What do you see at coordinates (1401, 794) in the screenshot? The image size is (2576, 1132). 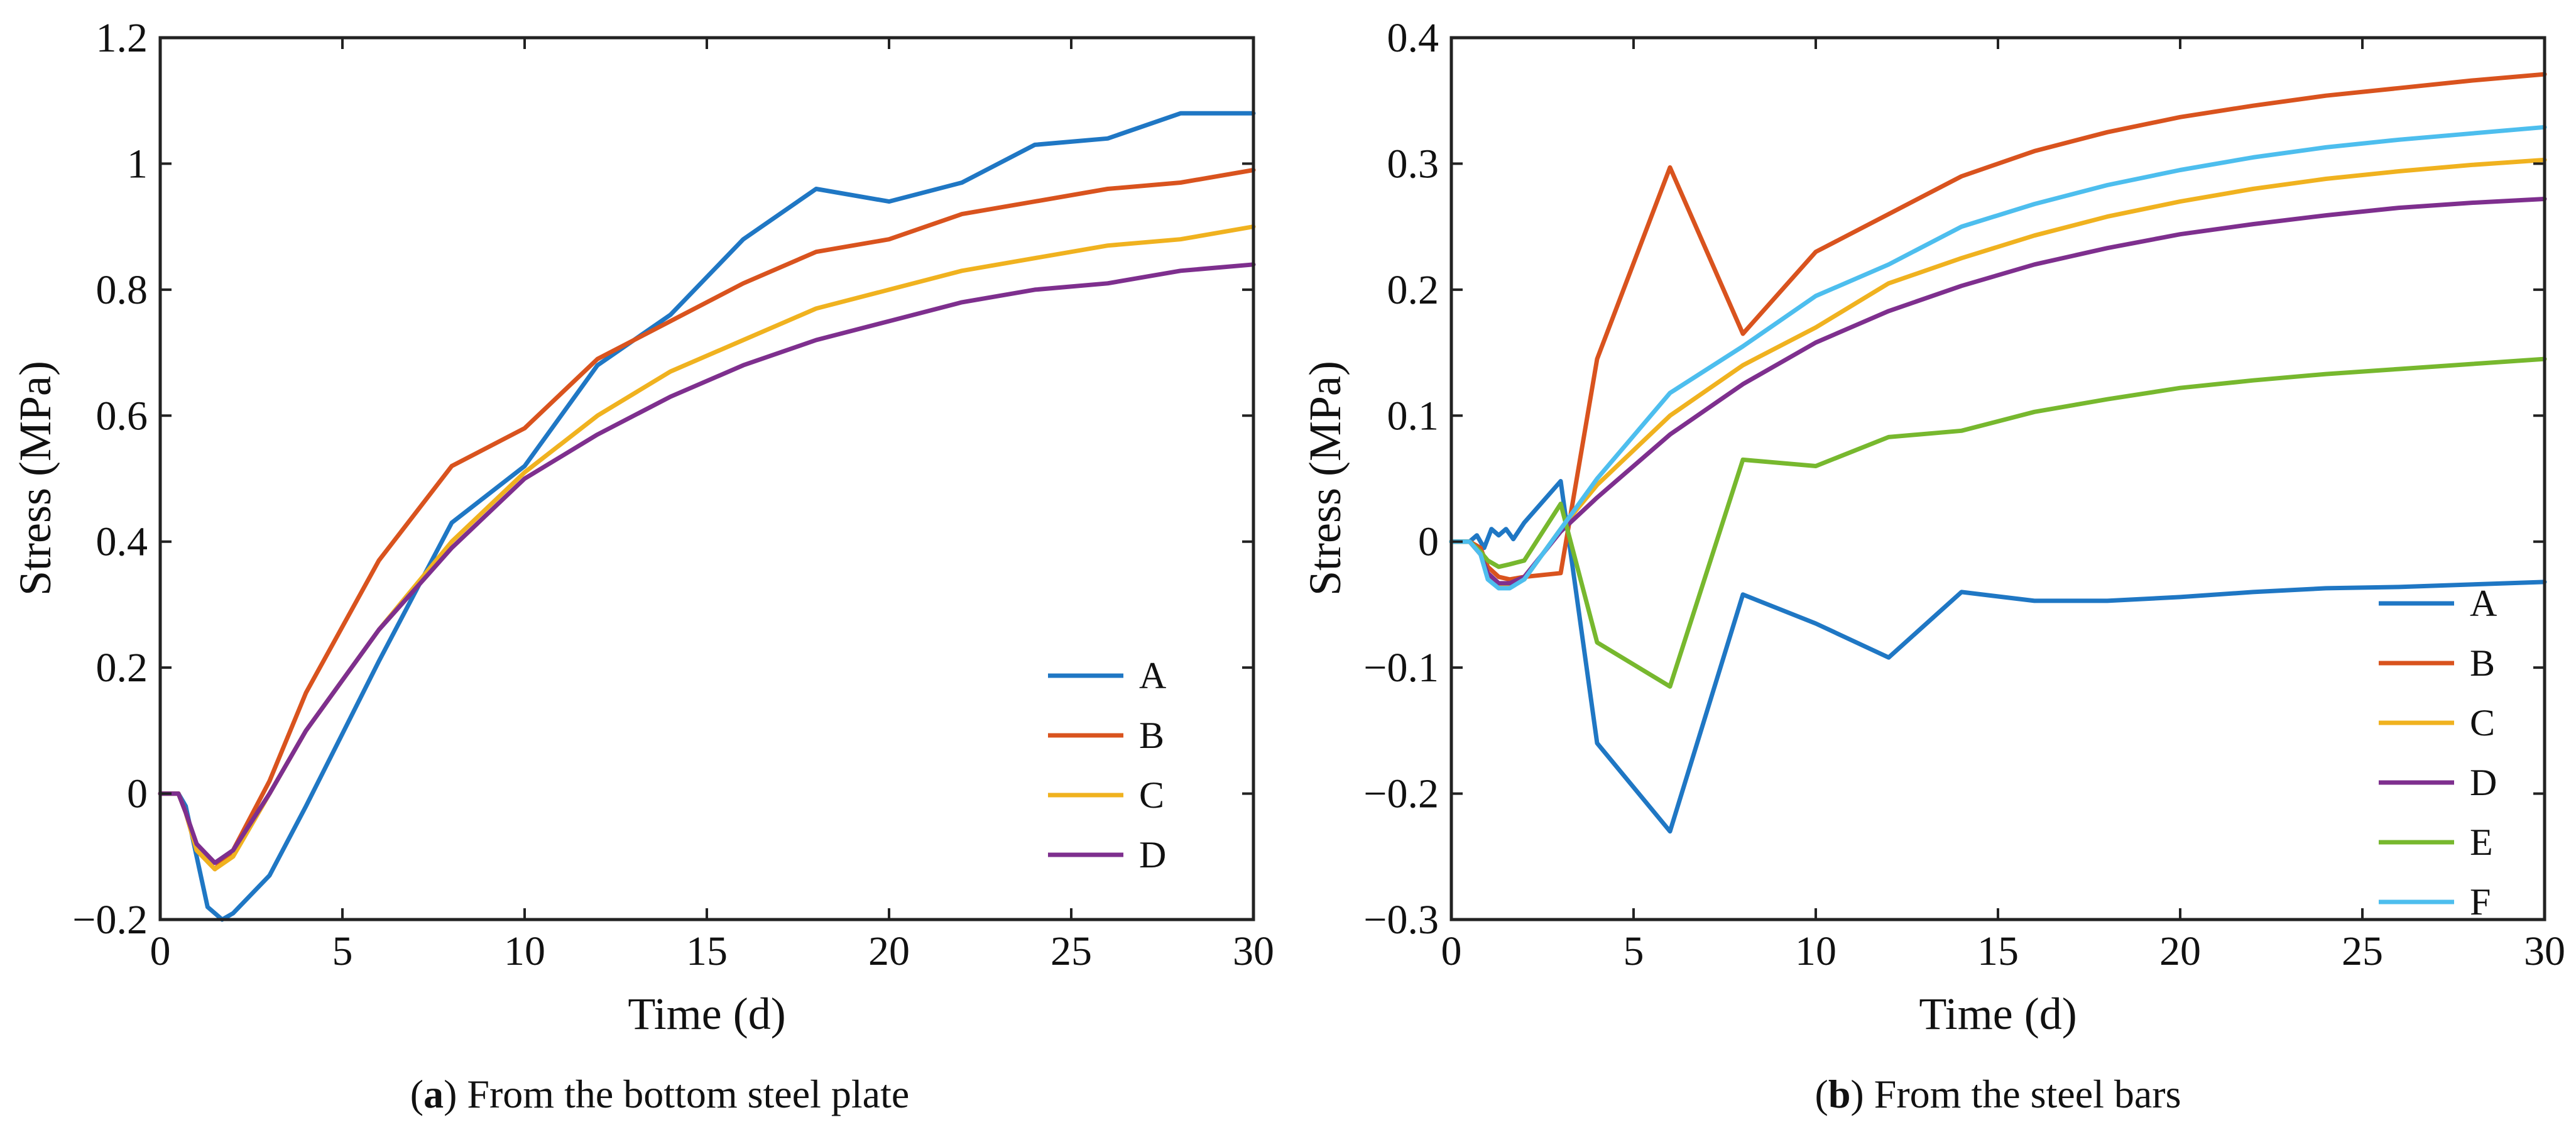 I see `chart-b-y-tick-label: −0.2` at bounding box center [1401, 794].